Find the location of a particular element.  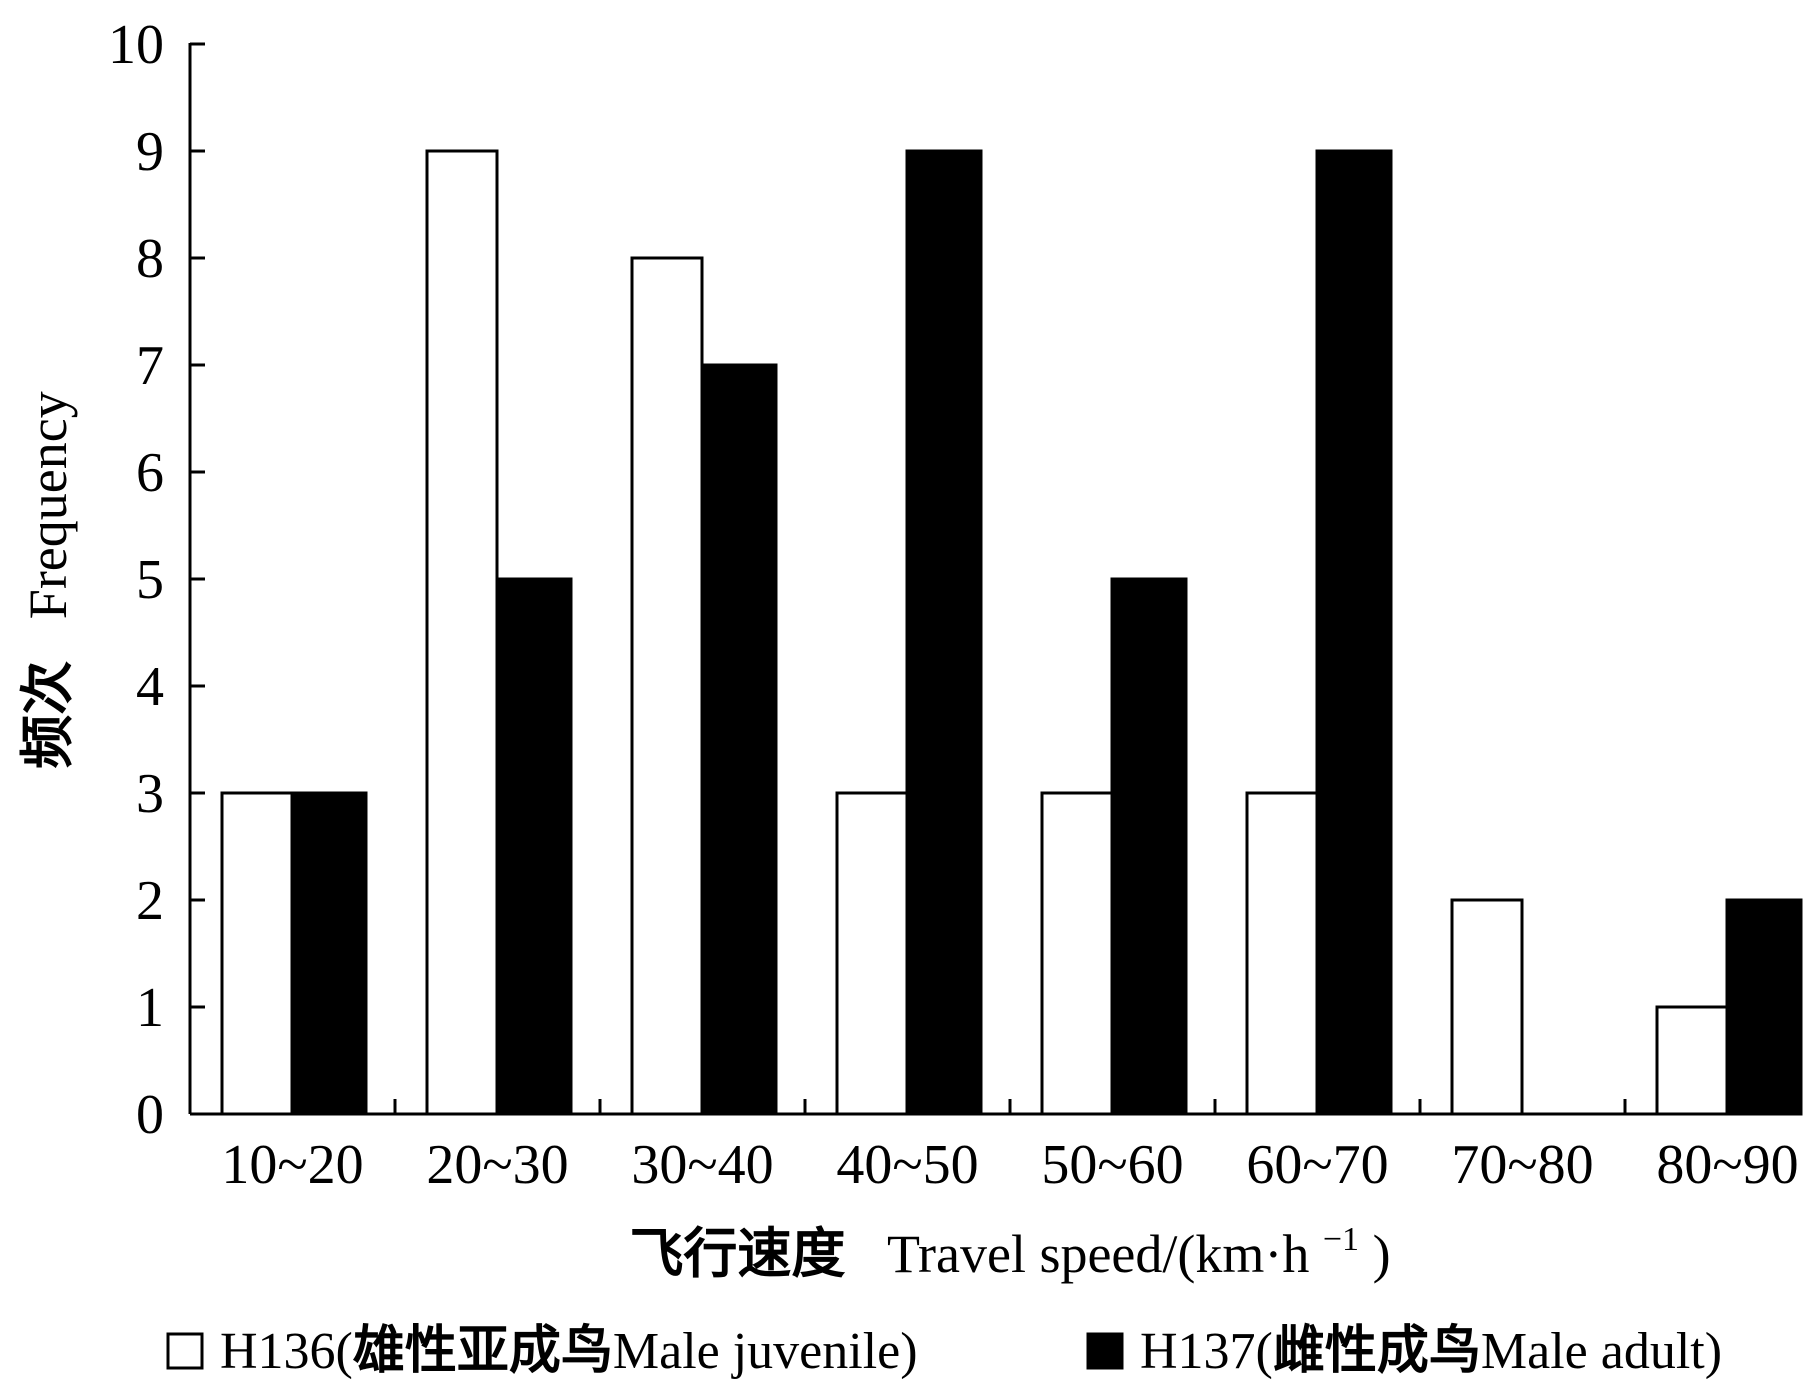

legend-swatch-h137 is located at coordinates (1105, 1351).